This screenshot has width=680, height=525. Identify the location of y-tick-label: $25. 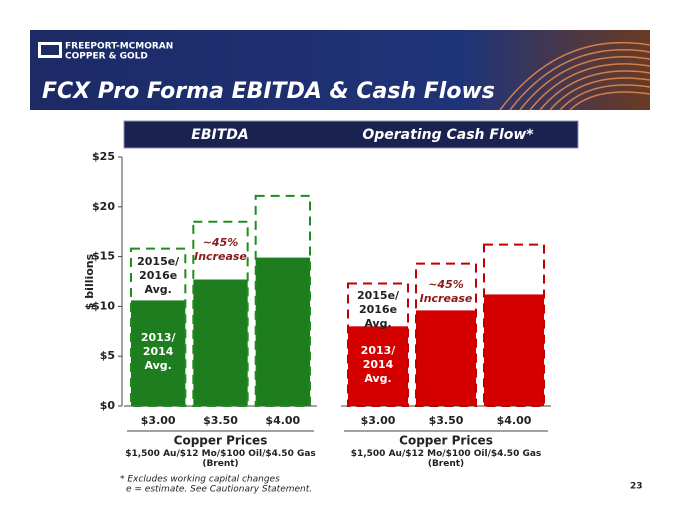
(103, 156).